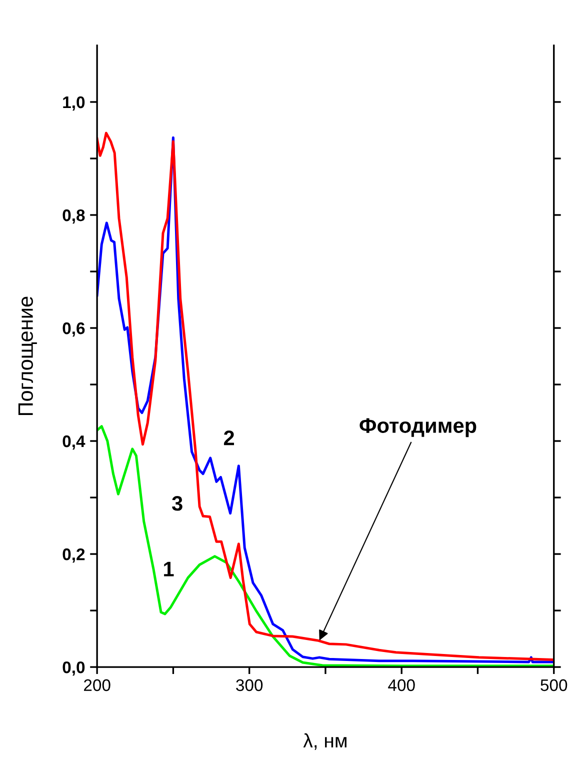 The image size is (571, 758). I want to click on x-tick-label: 400, so click(401, 685).